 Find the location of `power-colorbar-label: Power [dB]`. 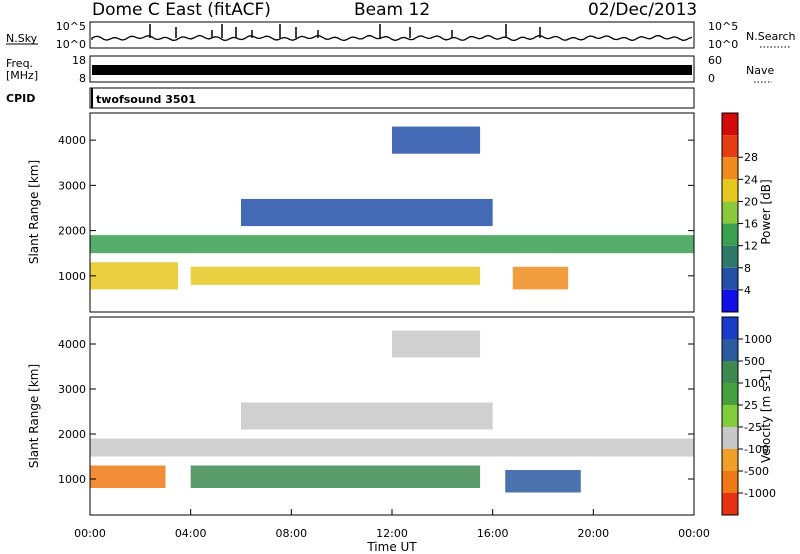

power-colorbar-label: Power [dB] is located at coordinates (766, 211).